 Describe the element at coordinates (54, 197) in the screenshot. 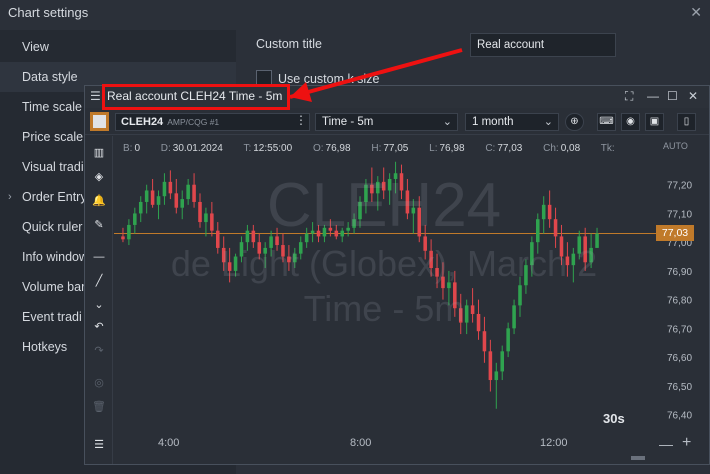

I see `sidebar-item-order-entry: Order Entry` at that location.